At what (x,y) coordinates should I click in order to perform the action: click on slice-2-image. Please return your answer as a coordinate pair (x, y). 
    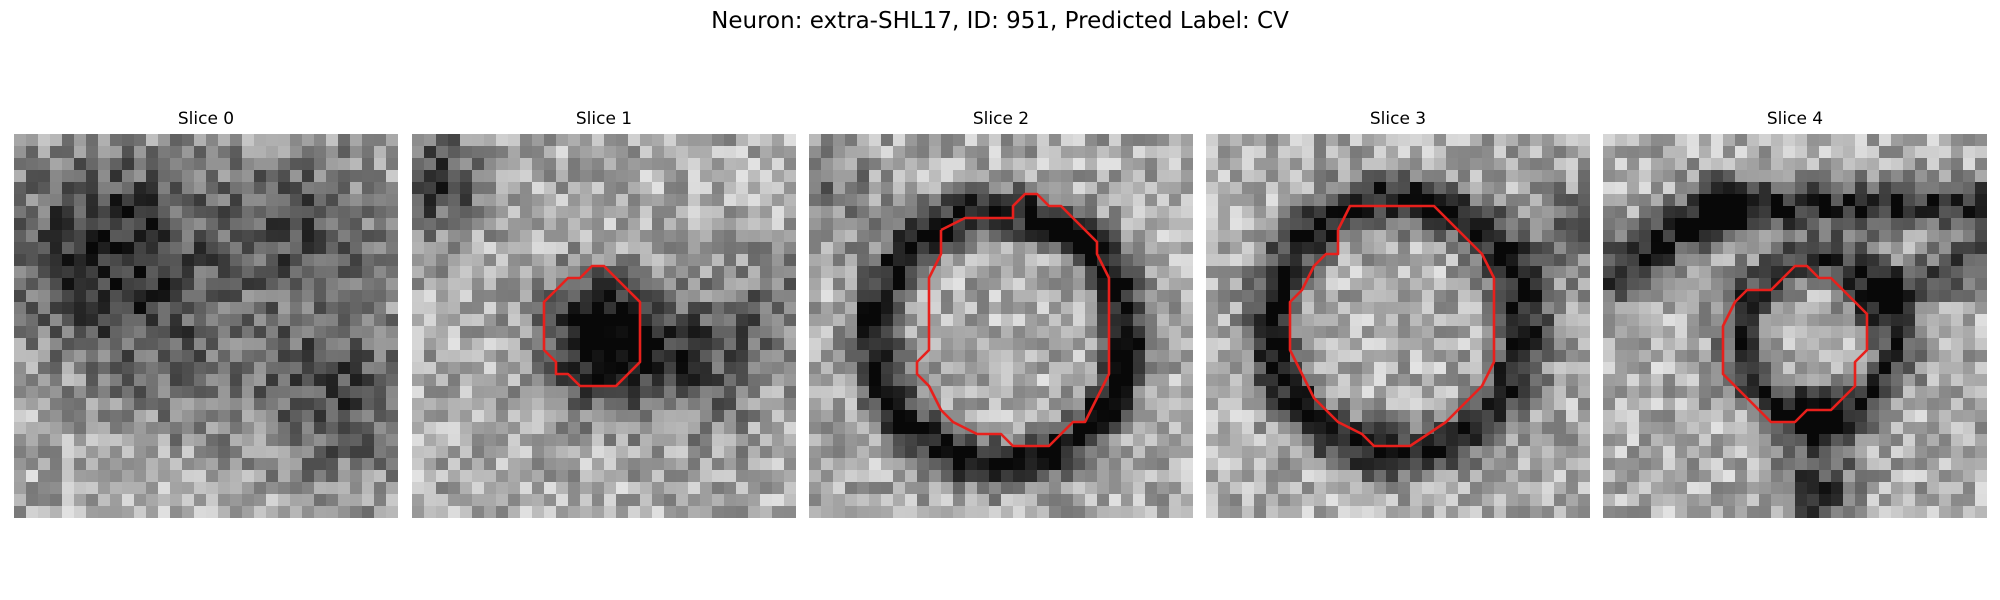
    Looking at the image, I should click on (1001, 326).